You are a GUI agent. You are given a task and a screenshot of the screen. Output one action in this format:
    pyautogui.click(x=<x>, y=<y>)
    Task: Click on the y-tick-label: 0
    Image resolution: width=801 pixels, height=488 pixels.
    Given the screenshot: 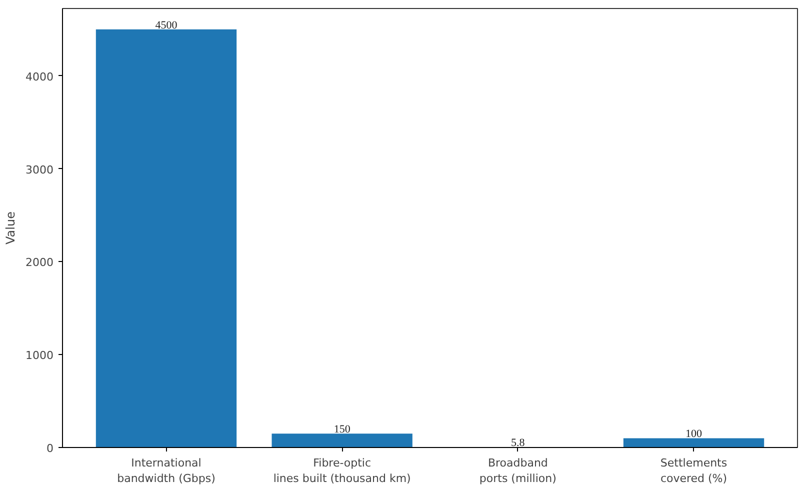 What is the action you would take?
    pyautogui.click(x=50, y=448)
    